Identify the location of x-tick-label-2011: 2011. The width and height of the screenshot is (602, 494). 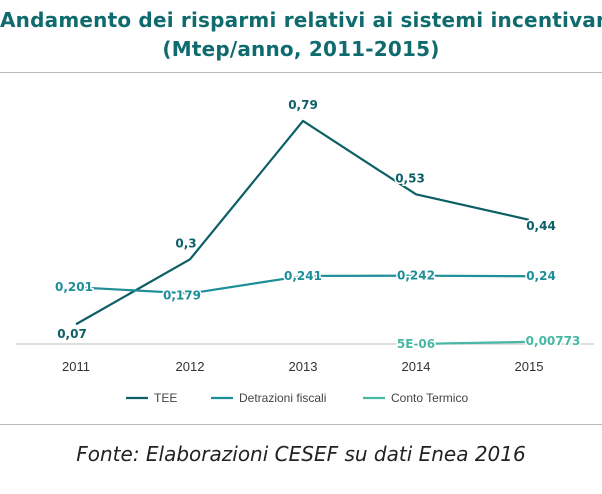
(76, 366).